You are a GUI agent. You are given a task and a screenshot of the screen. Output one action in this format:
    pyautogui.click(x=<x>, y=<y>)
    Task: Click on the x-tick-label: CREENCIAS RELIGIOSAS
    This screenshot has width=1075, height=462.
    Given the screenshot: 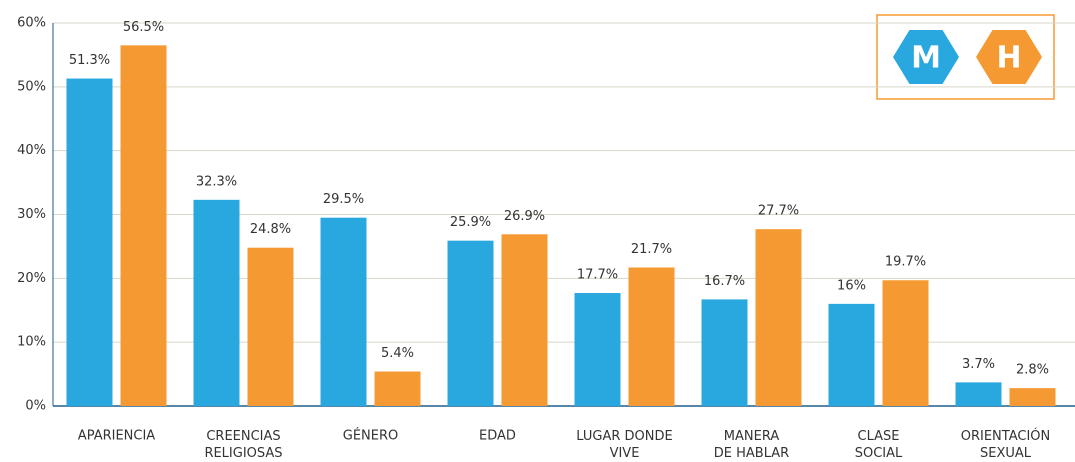 What is the action you would take?
    pyautogui.click(x=243, y=445)
    